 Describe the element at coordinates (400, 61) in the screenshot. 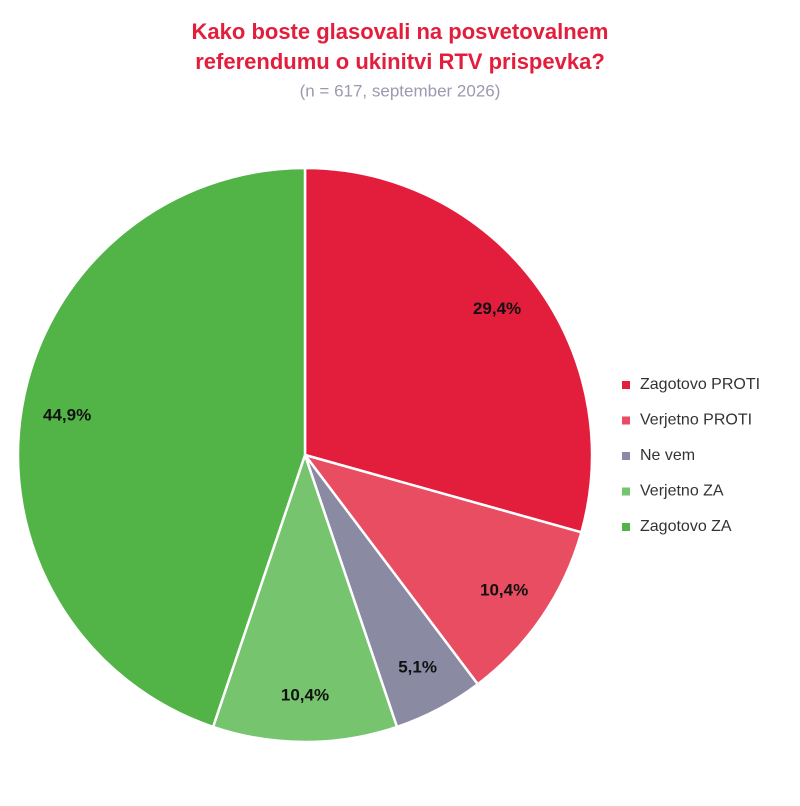

I see `chart-title: referendumu o ukinitvi RTV prispevka?` at that location.